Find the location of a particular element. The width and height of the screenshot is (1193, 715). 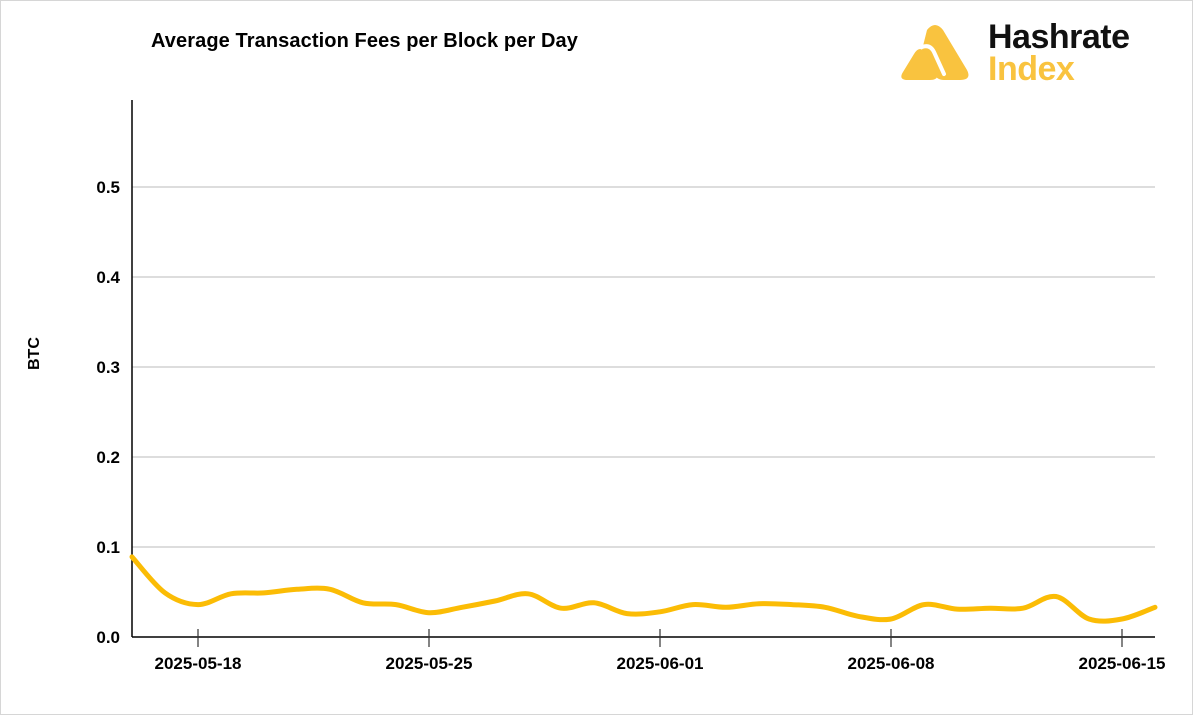

hashrate-index-logo-icon is located at coordinates (935, 52).